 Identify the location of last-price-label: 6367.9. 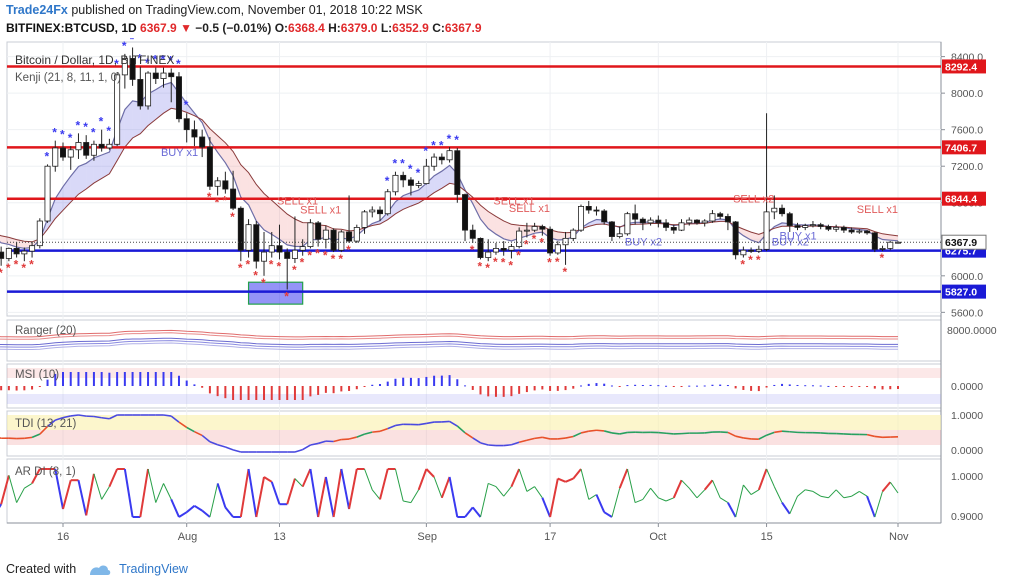
(961, 243).